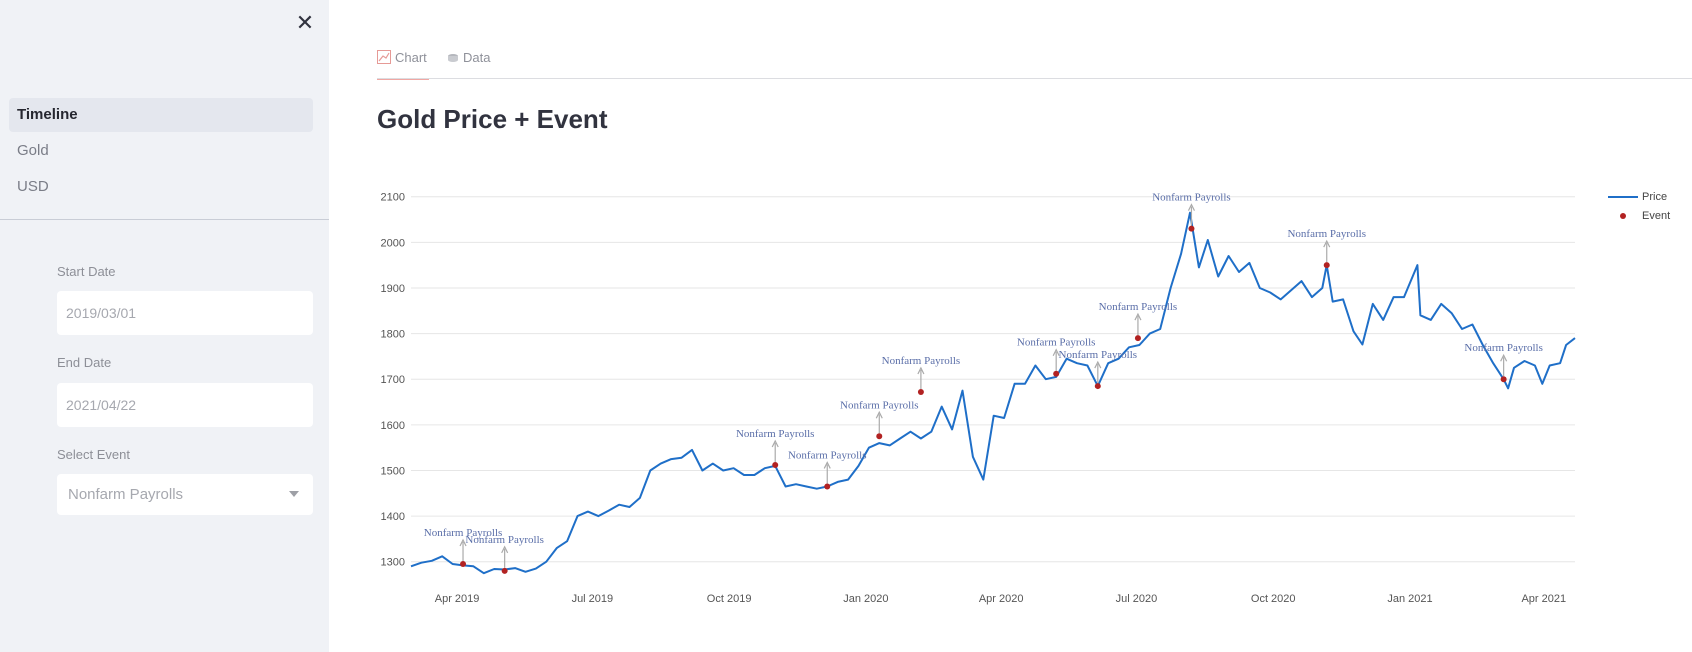 The height and width of the screenshot is (652, 1692). What do you see at coordinates (93, 454) in the screenshot?
I see `select-event-label: Select Event` at bounding box center [93, 454].